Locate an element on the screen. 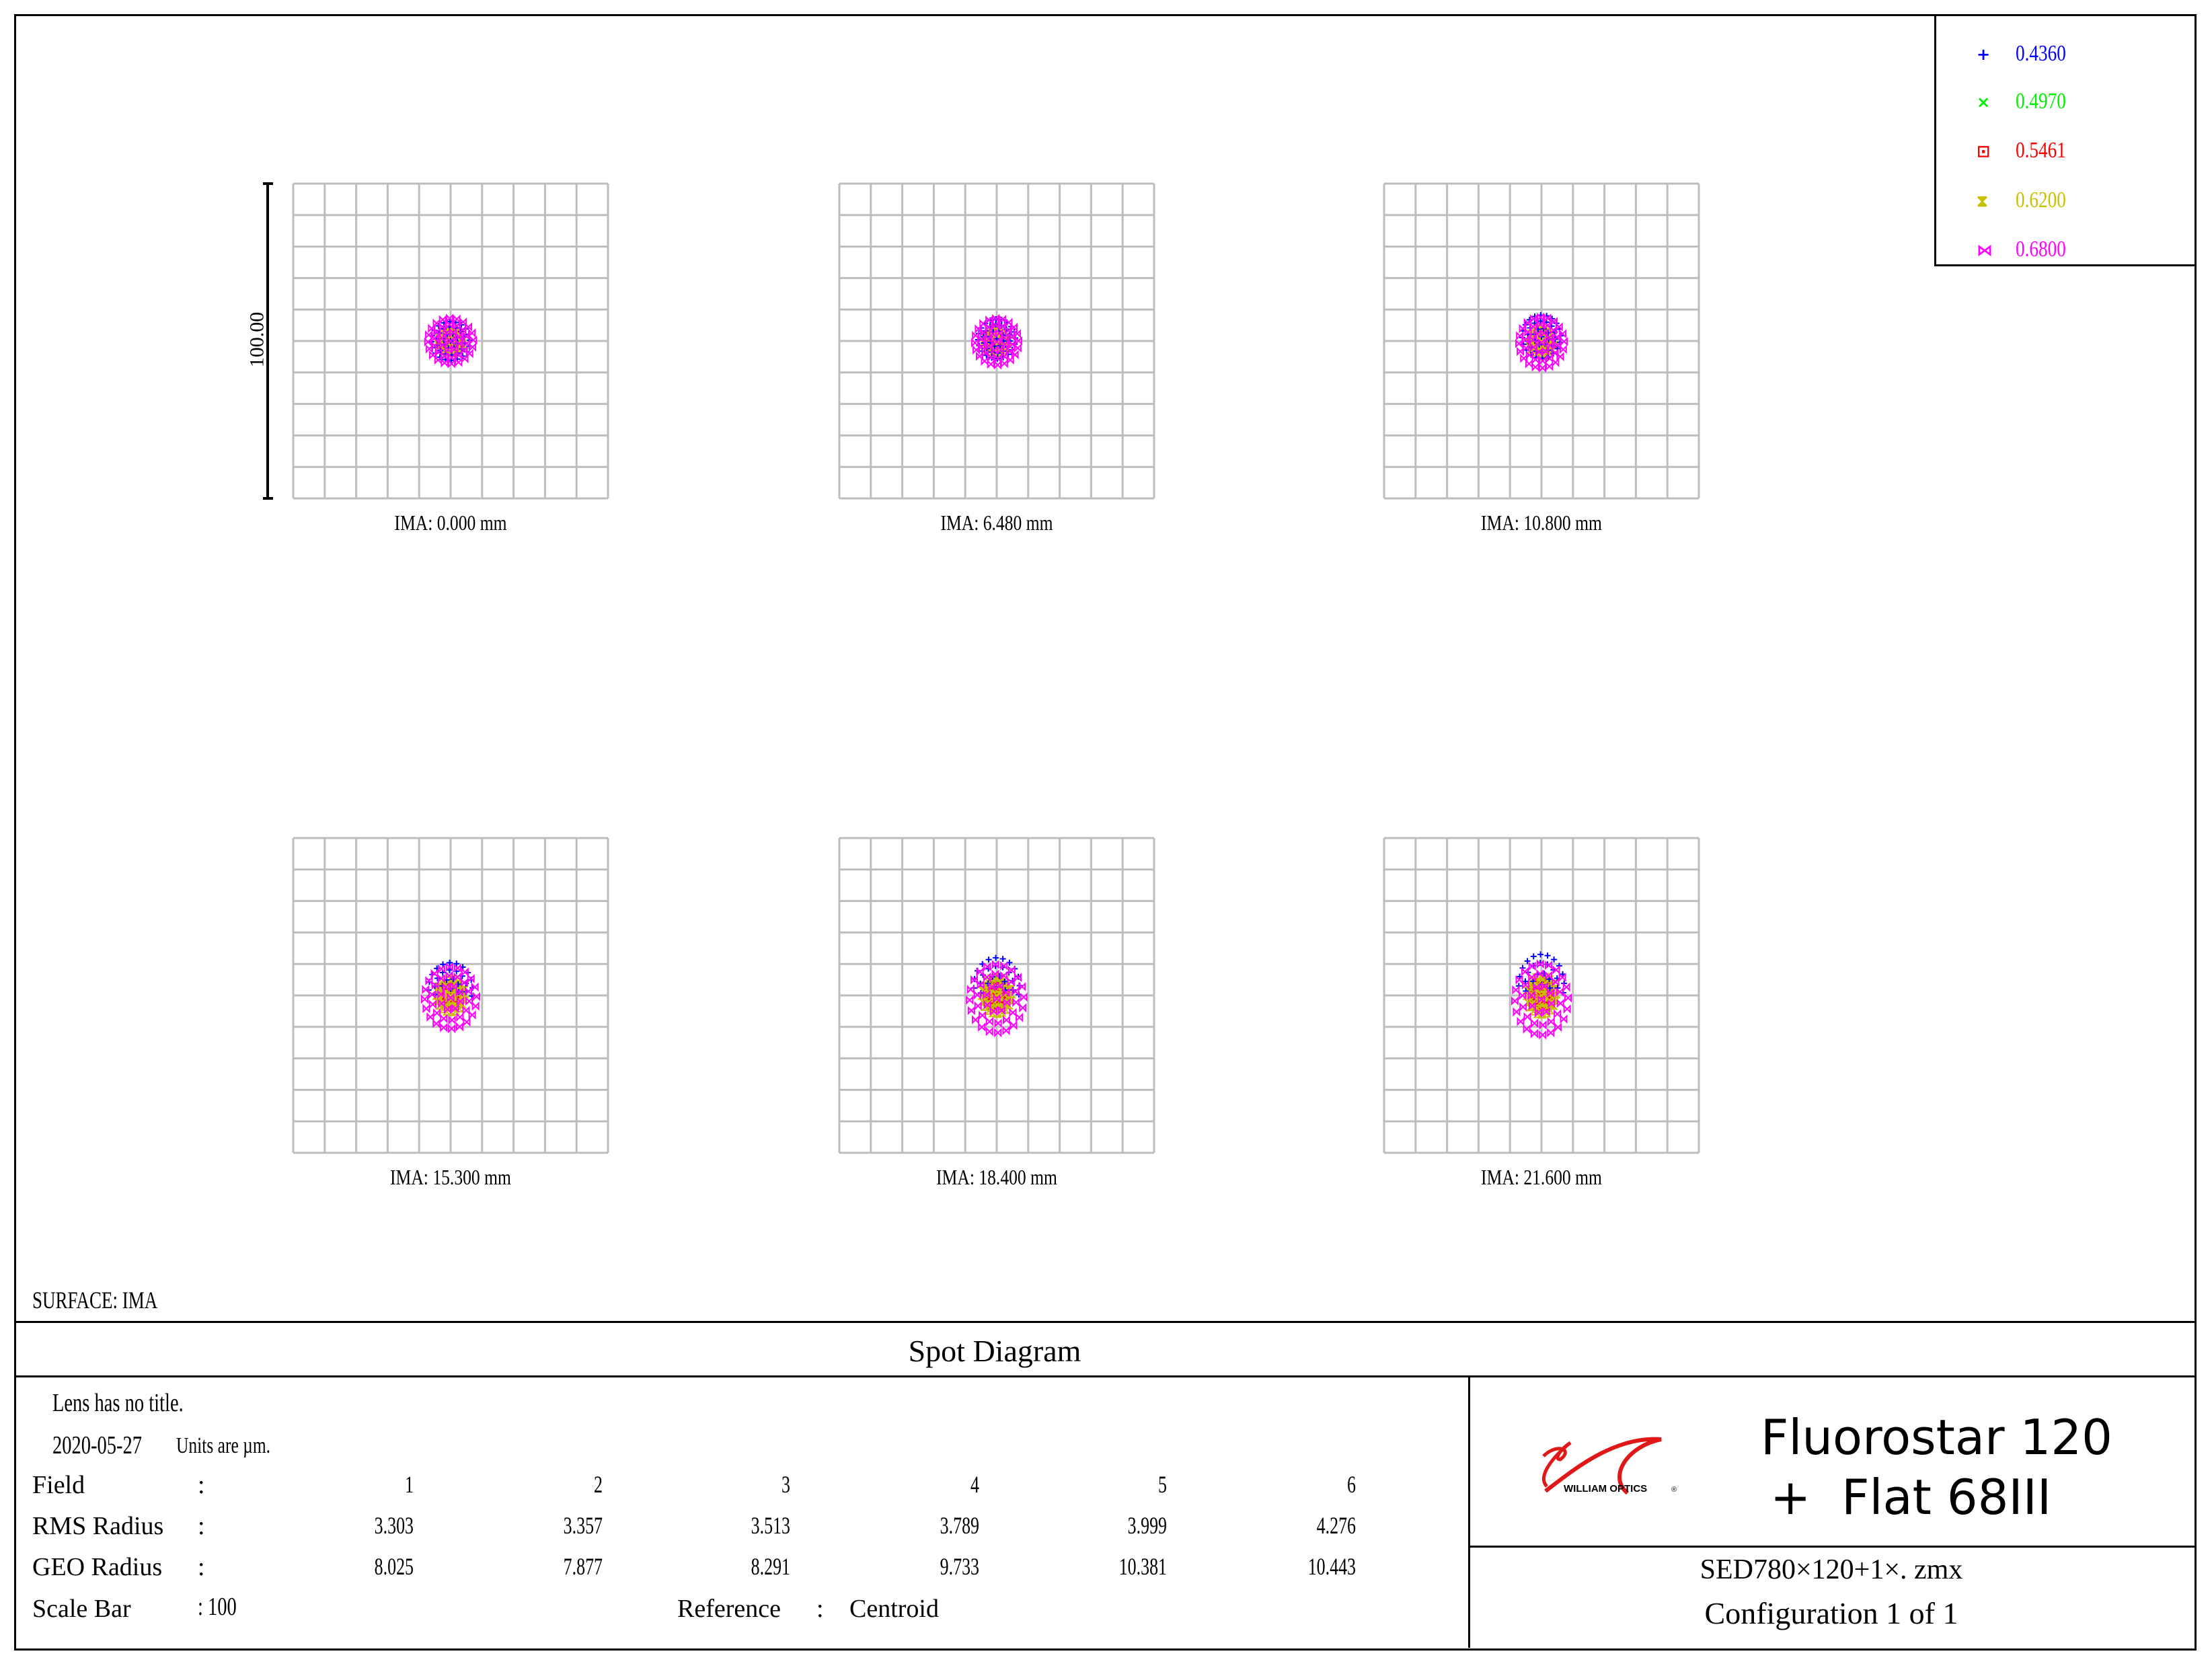 The image size is (2212, 1668). scale-bar-value: : 100 is located at coordinates (217, 1607).